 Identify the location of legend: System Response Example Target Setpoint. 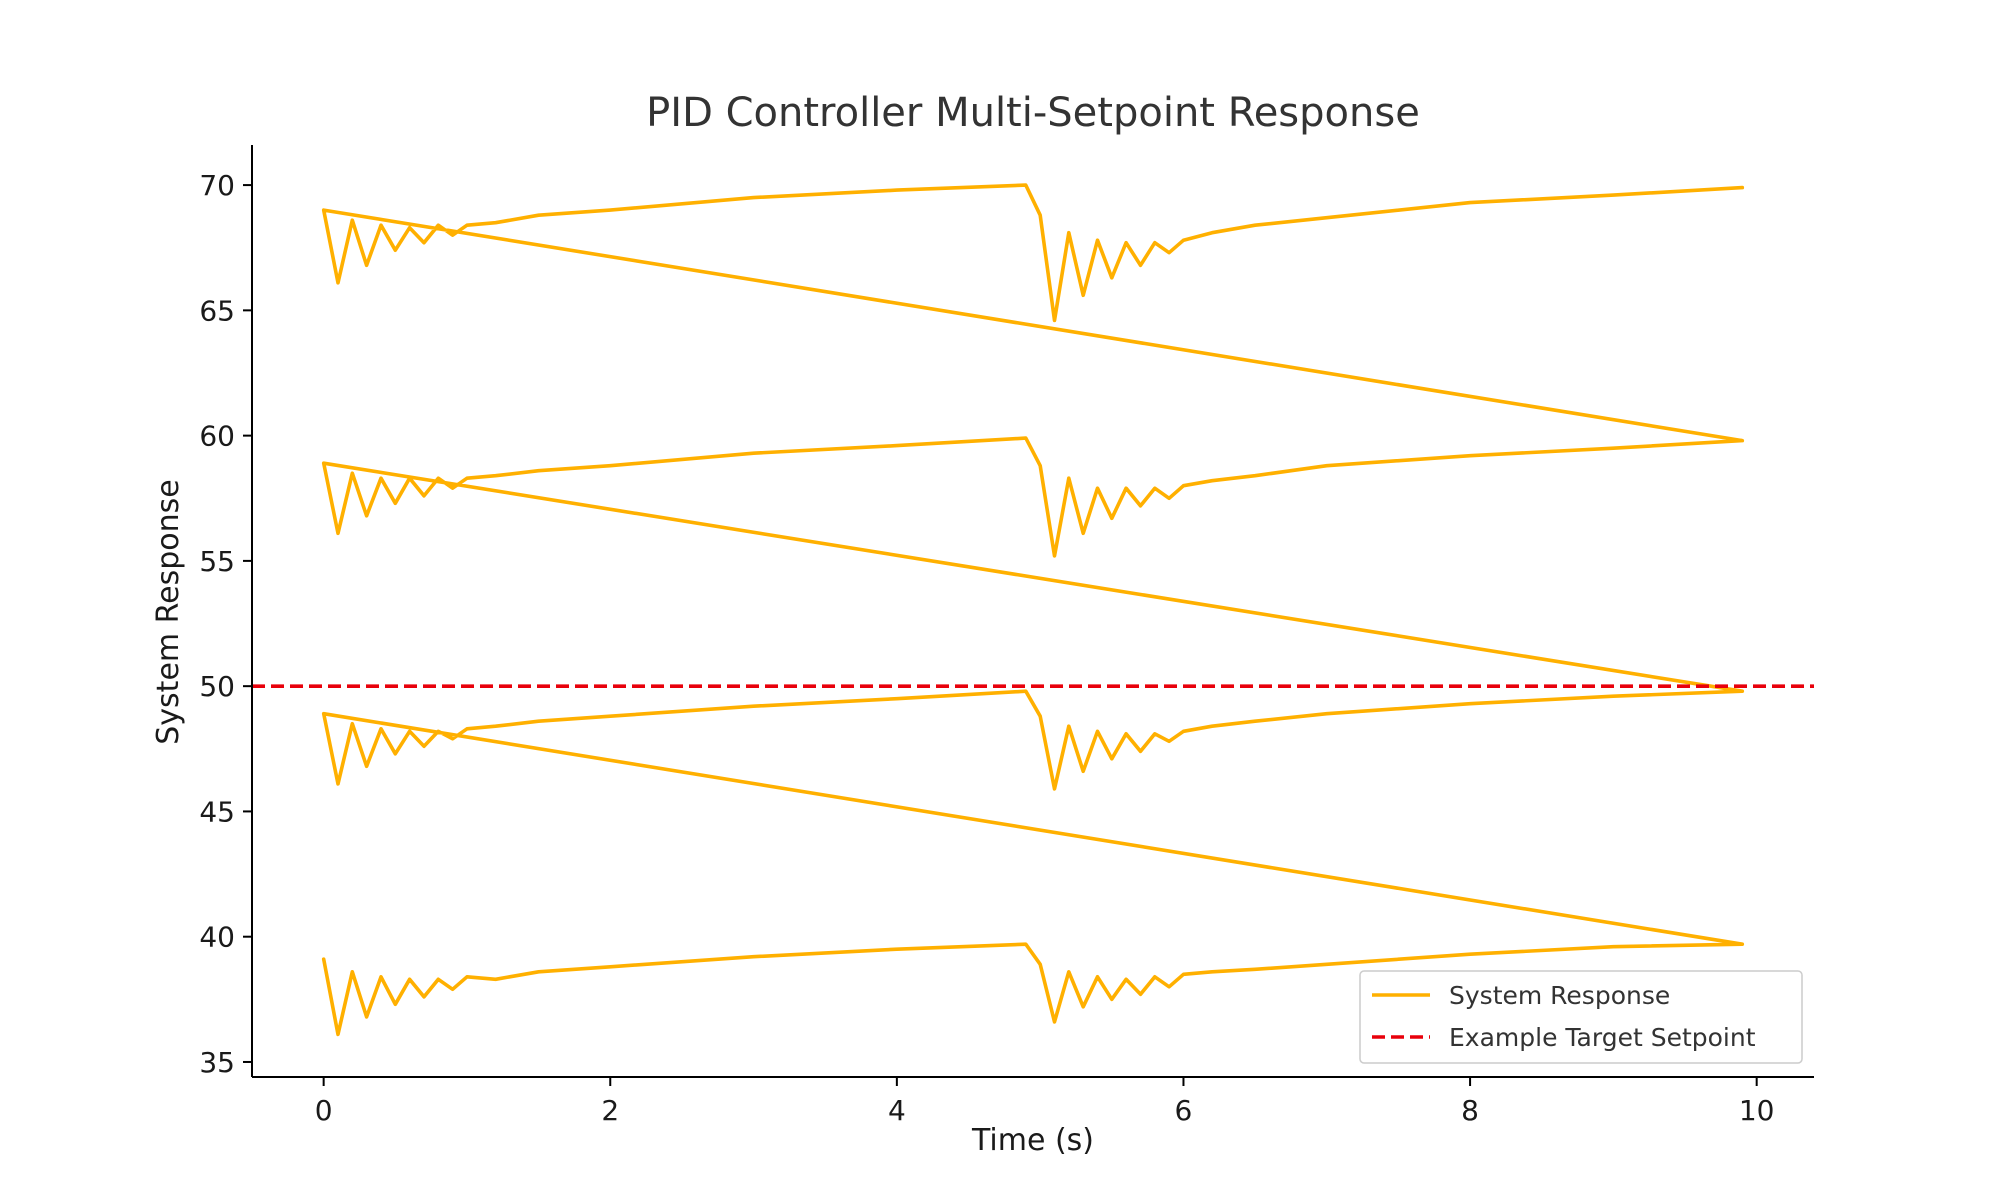
(1581, 1017).